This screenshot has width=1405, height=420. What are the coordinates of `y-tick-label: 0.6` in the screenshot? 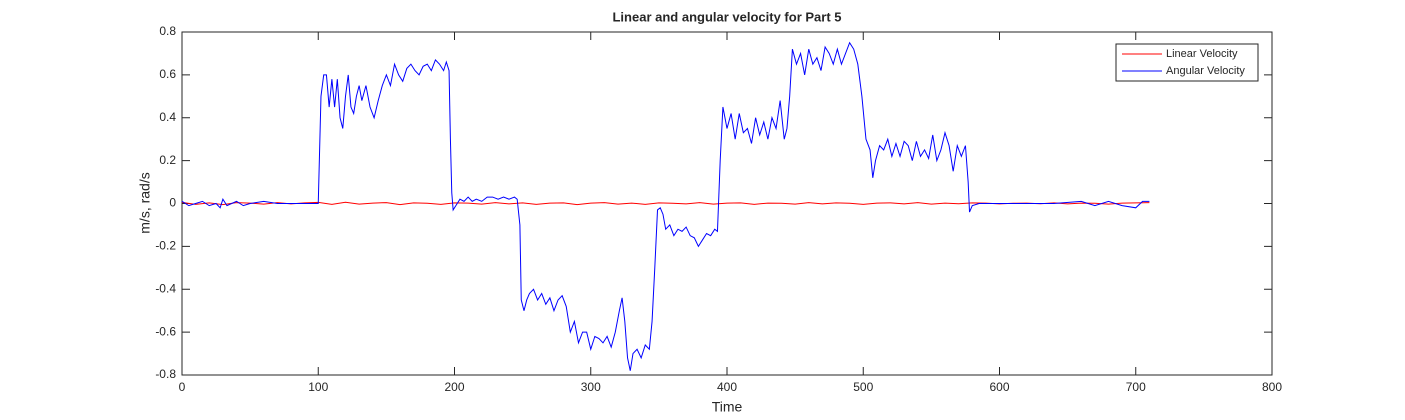 It's located at (167, 74).